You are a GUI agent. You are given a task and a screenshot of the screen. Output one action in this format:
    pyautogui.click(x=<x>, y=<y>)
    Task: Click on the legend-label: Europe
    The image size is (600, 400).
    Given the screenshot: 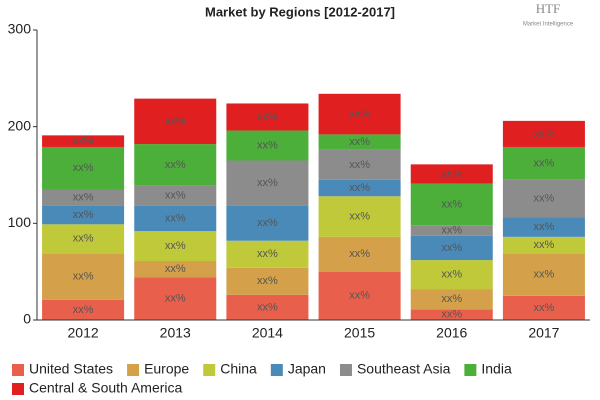 What is the action you would take?
    pyautogui.click(x=166, y=369)
    